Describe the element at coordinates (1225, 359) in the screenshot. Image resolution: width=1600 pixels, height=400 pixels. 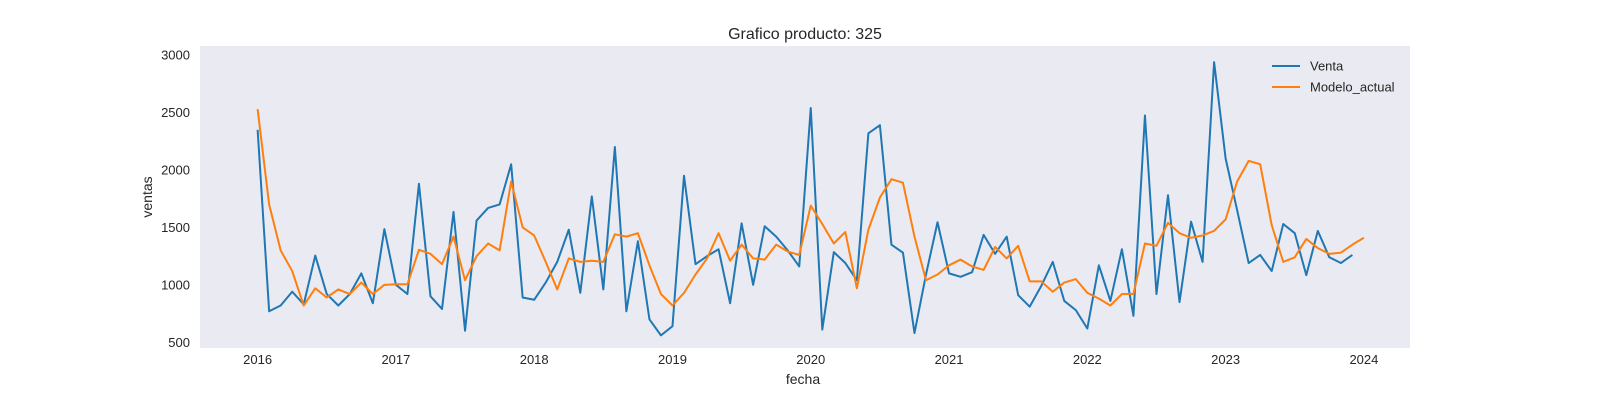
I see `x-tick-label: 2023` at that location.